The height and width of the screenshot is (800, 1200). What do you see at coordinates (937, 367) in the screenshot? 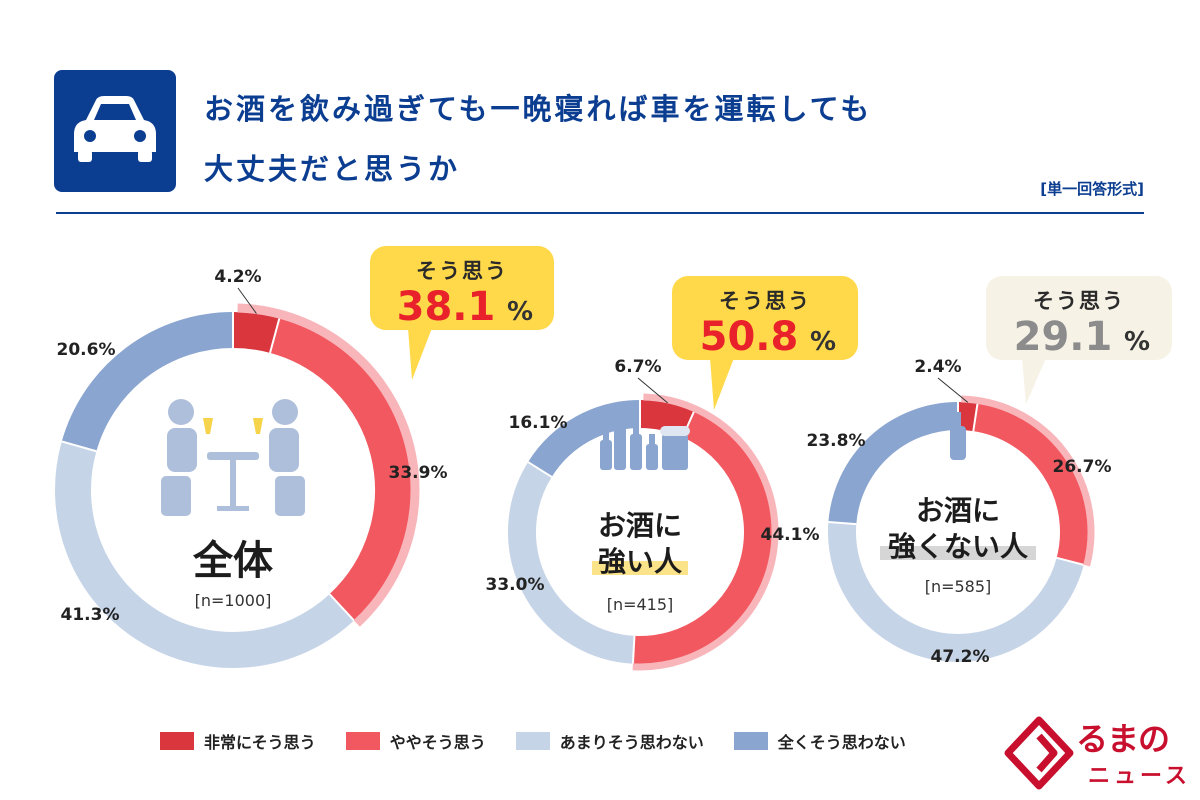
I see `donut-2-label-0: 2.4%` at bounding box center [937, 367].